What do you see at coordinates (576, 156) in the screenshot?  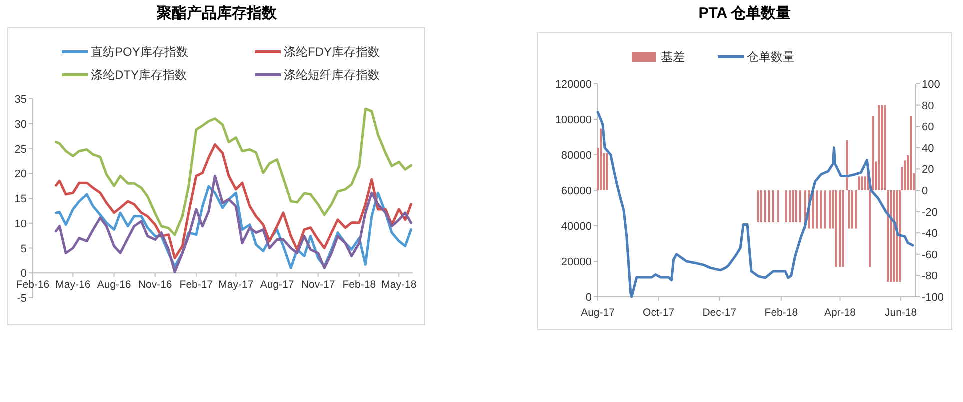 I see `y-tick-label: 80000` at bounding box center [576, 156].